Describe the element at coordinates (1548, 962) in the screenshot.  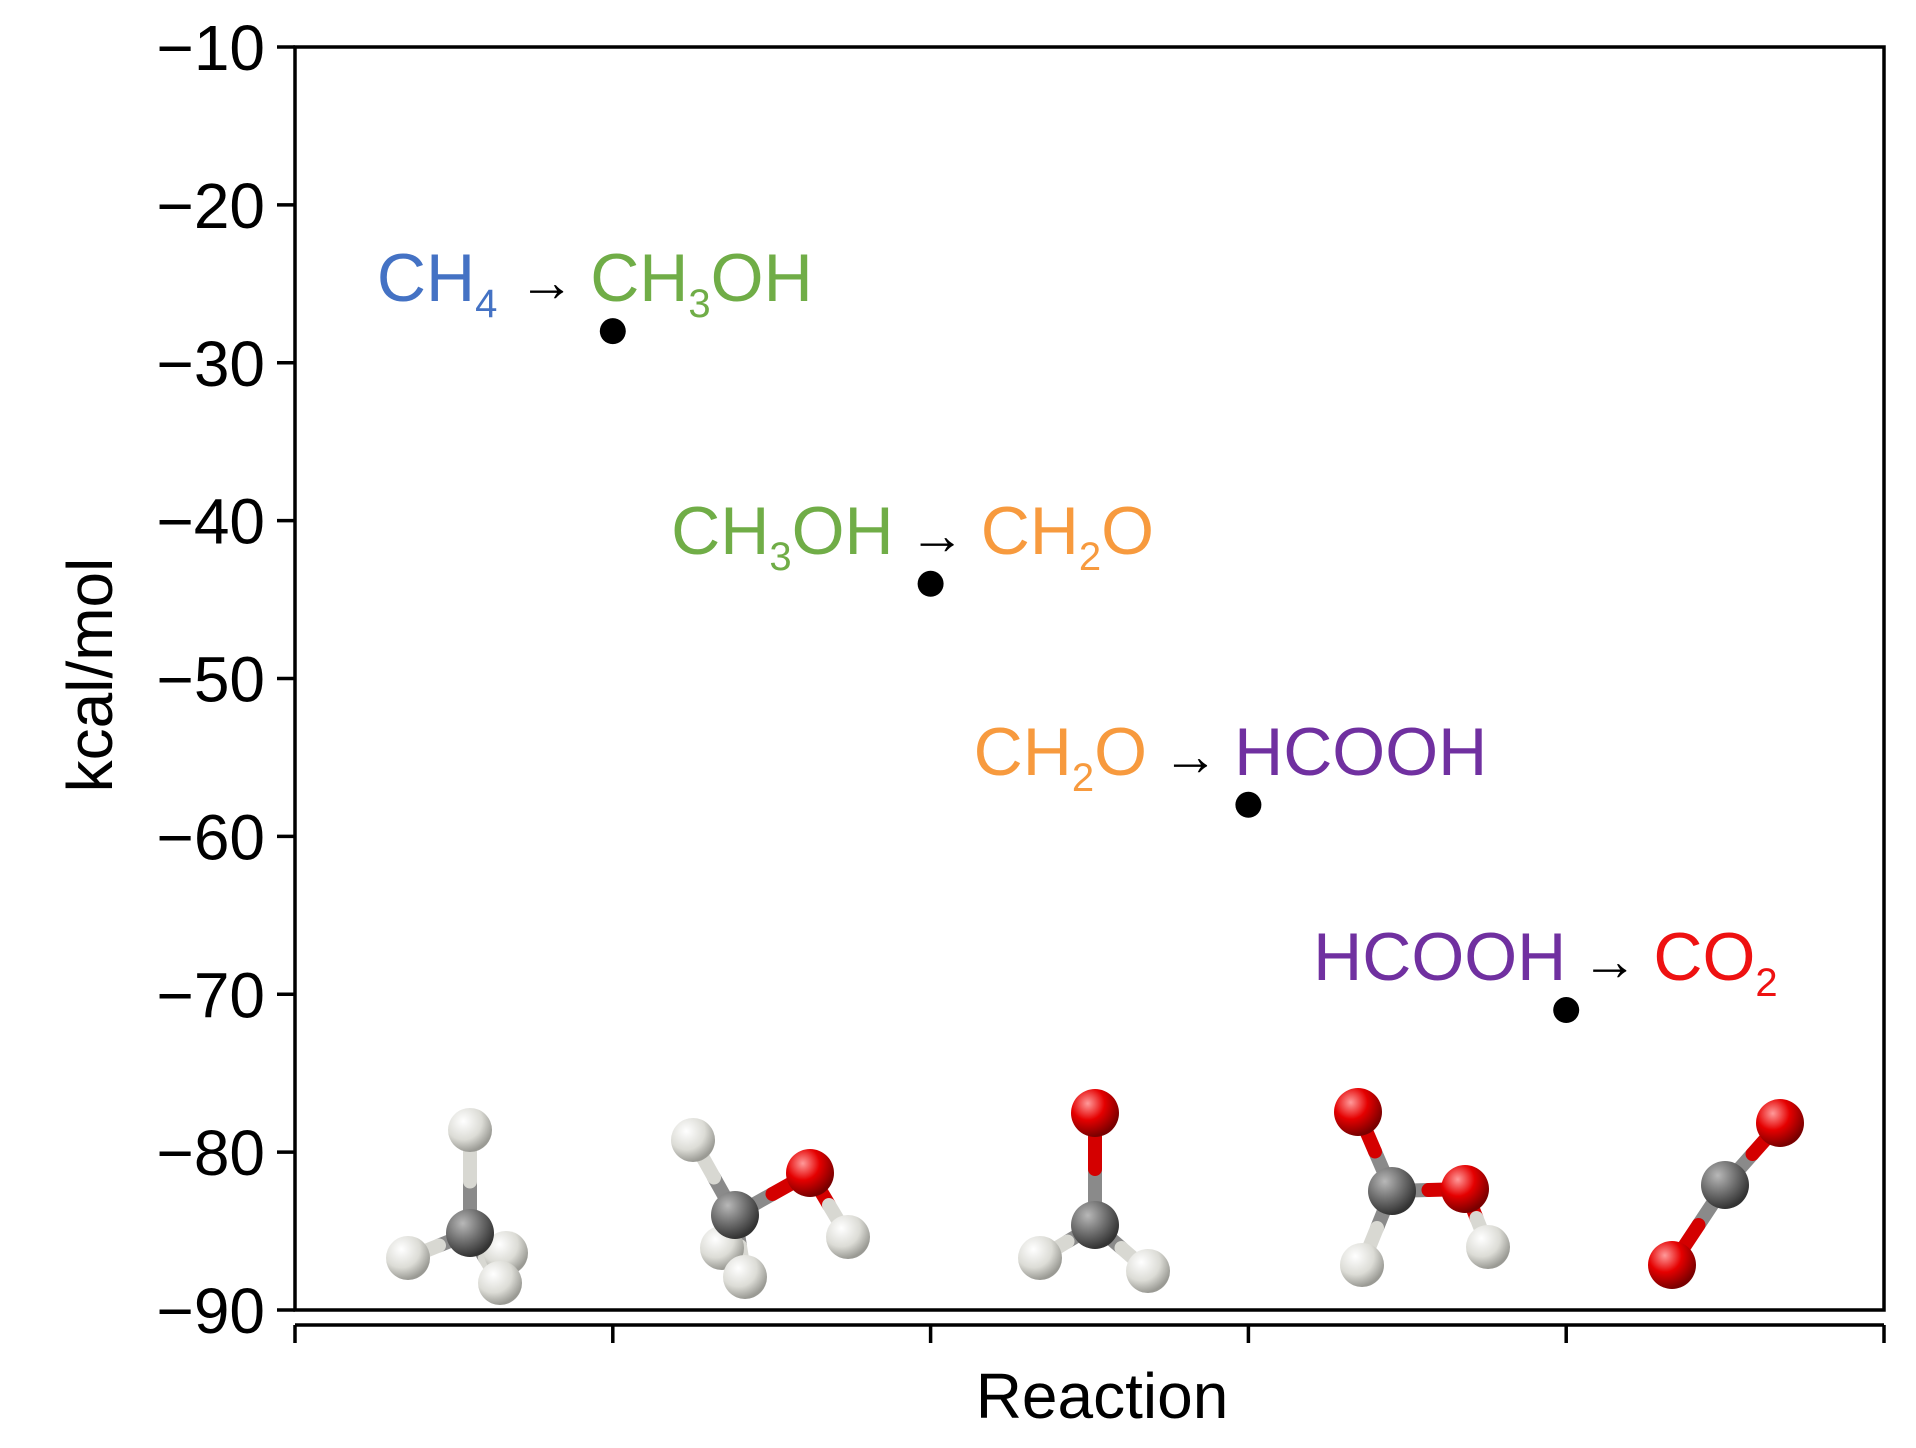
I see `reaction-label: HCOOH → CO2` at that location.